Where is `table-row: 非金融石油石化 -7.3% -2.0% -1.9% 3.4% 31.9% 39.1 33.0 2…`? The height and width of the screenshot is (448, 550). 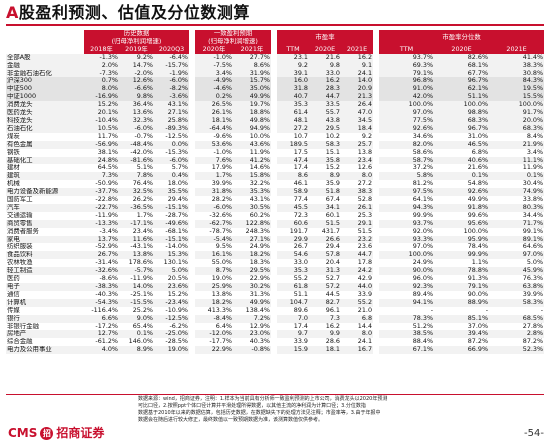
table-row: 非金融石油石化 -7.3% -2.0% -1.9% 3.4% 31.9% 39.1 33.0 2… is located at coordinates (275, 73).